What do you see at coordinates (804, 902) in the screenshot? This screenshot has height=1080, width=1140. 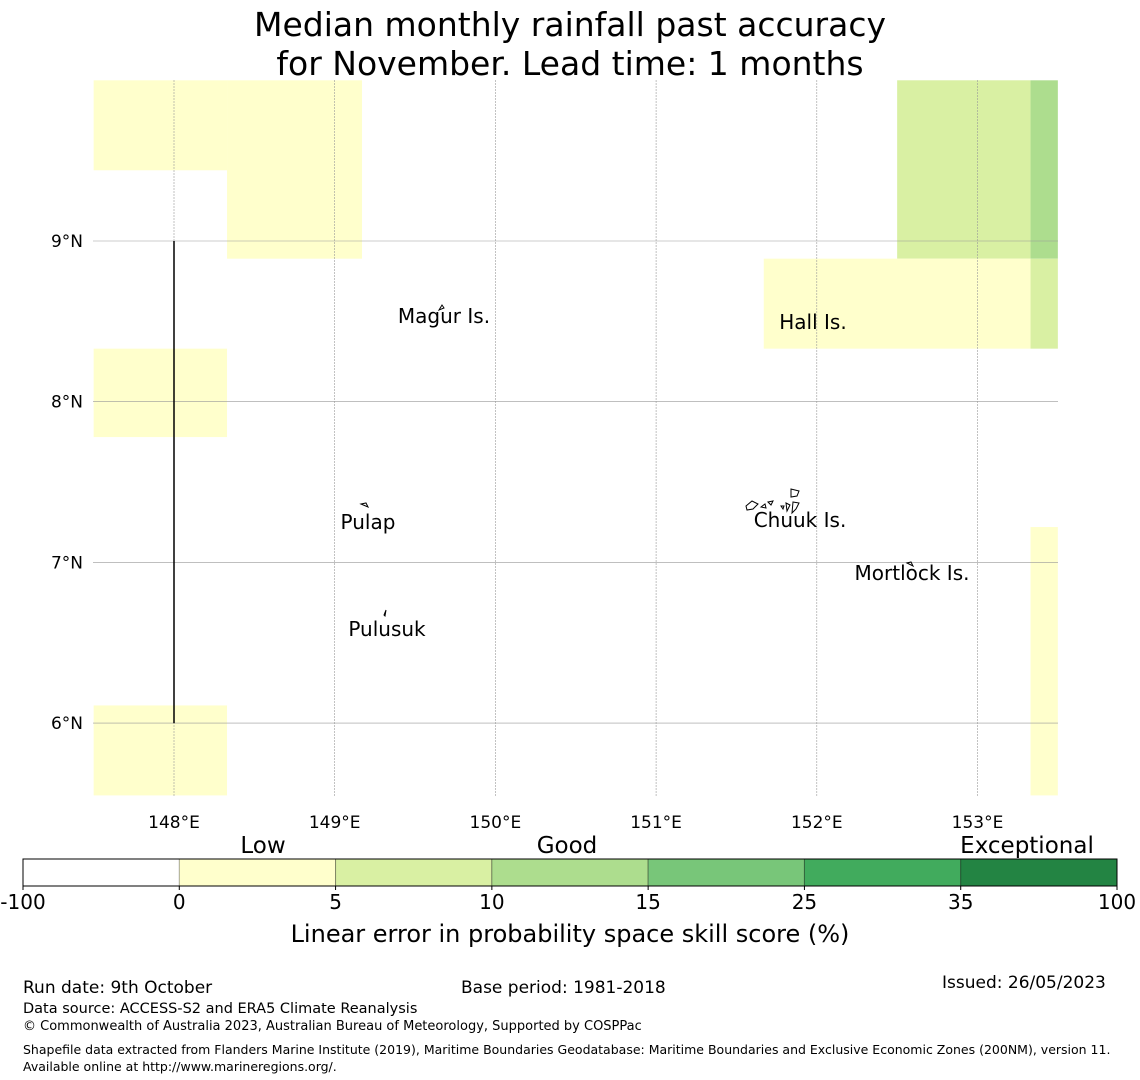 I see `colorbar-tick-label: 25` at bounding box center [804, 902].